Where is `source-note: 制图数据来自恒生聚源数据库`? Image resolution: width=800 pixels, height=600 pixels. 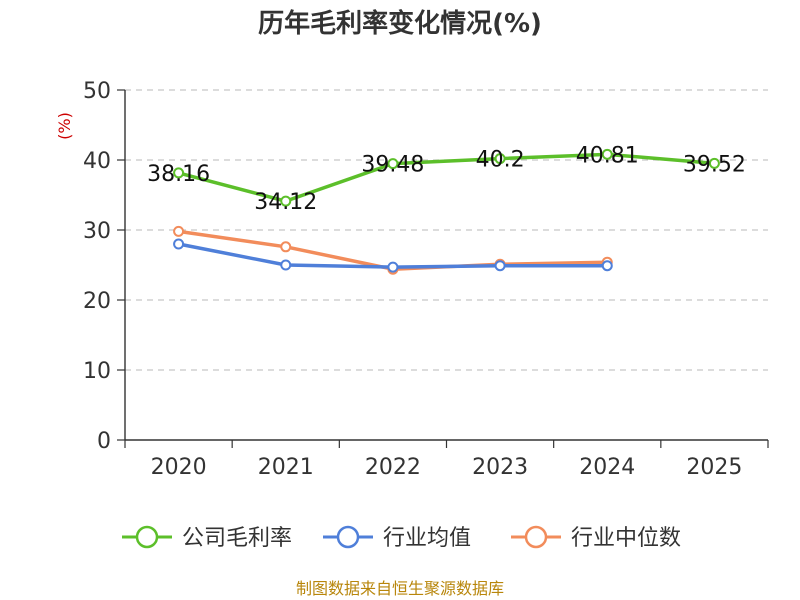 source-note: 制图数据来自恒生聚源数据库 is located at coordinates (400, 588).